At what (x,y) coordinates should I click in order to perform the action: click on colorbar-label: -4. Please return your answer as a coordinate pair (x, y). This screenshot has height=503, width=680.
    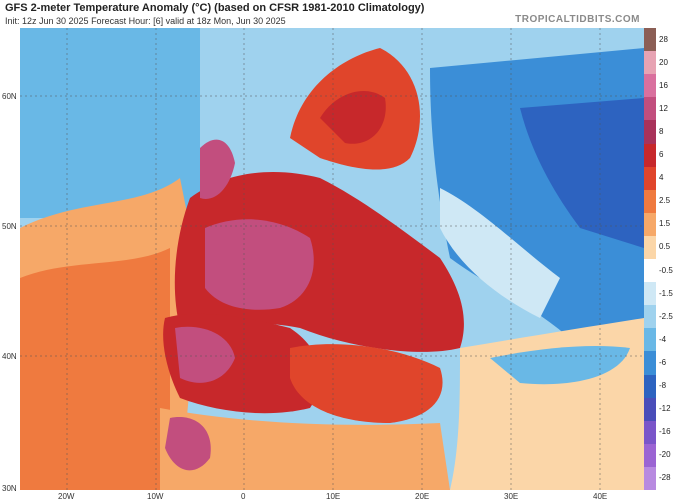
    Looking at the image, I should click on (663, 339).